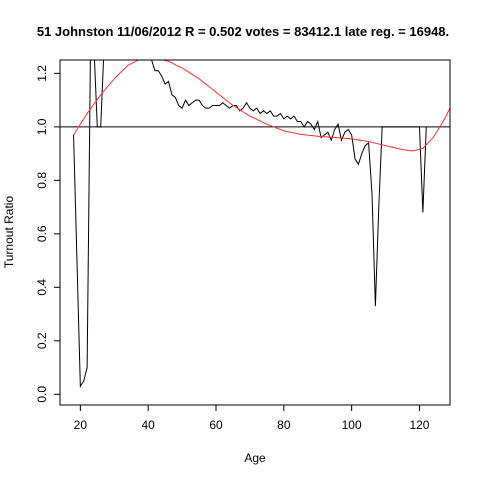 The height and width of the screenshot is (480, 480). Describe the element at coordinates (42, 233) in the screenshot. I see `y-tick-label: 0.6` at that location.